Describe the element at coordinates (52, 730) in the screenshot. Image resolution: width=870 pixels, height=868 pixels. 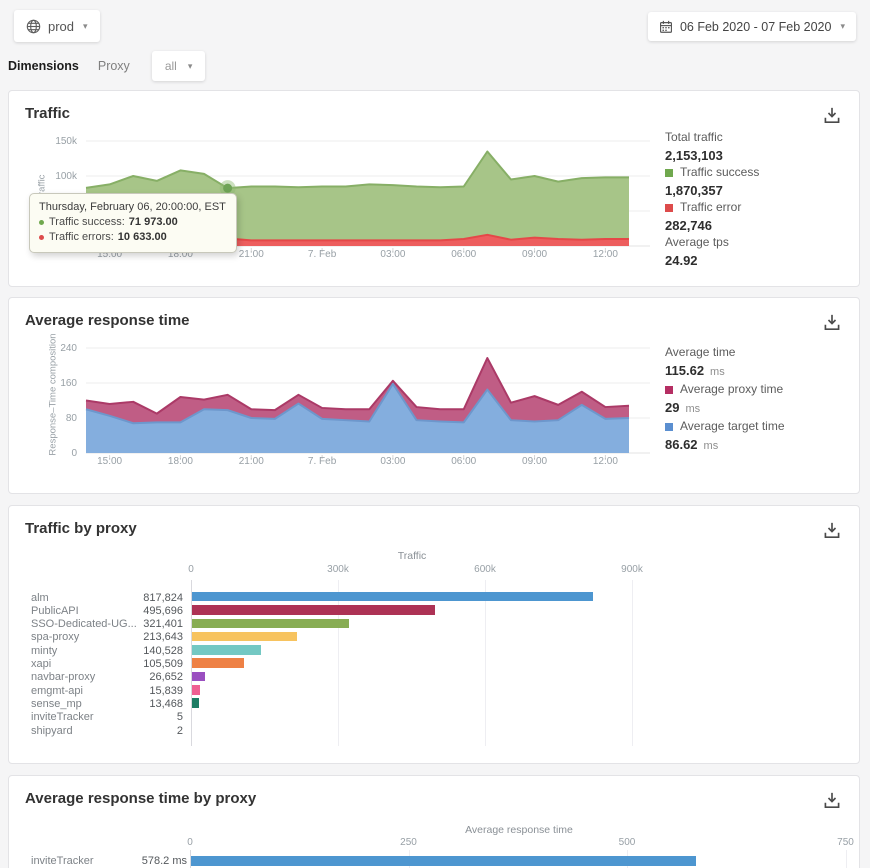
I see `proxy-label: shipyard` at that location.